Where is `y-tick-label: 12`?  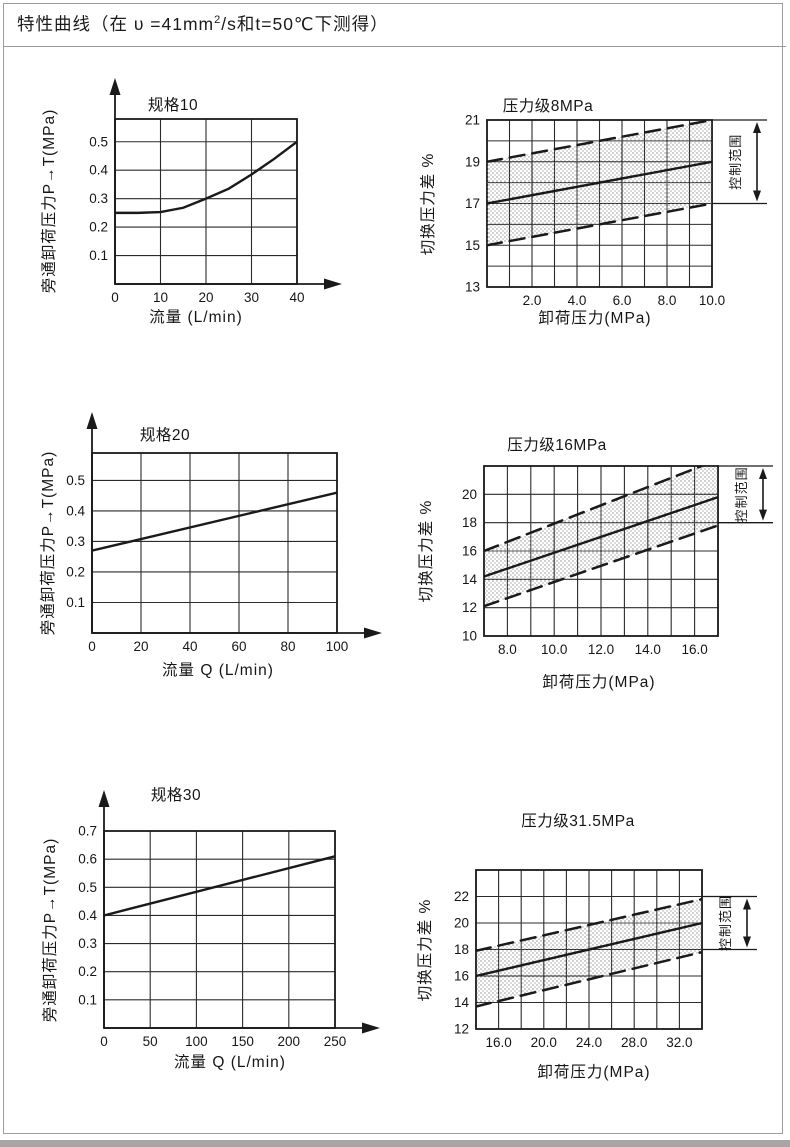 y-tick-label: 12 is located at coordinates (461, 1029).